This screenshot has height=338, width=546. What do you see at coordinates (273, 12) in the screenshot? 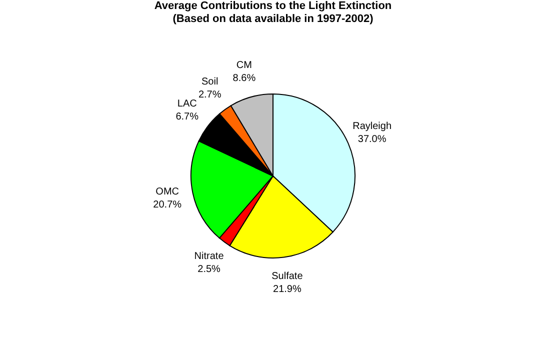
I see `chart-title: Average Contributions to the Light Extinction (Based on data available in 1997-2002)` at bounding box center [273, 12].